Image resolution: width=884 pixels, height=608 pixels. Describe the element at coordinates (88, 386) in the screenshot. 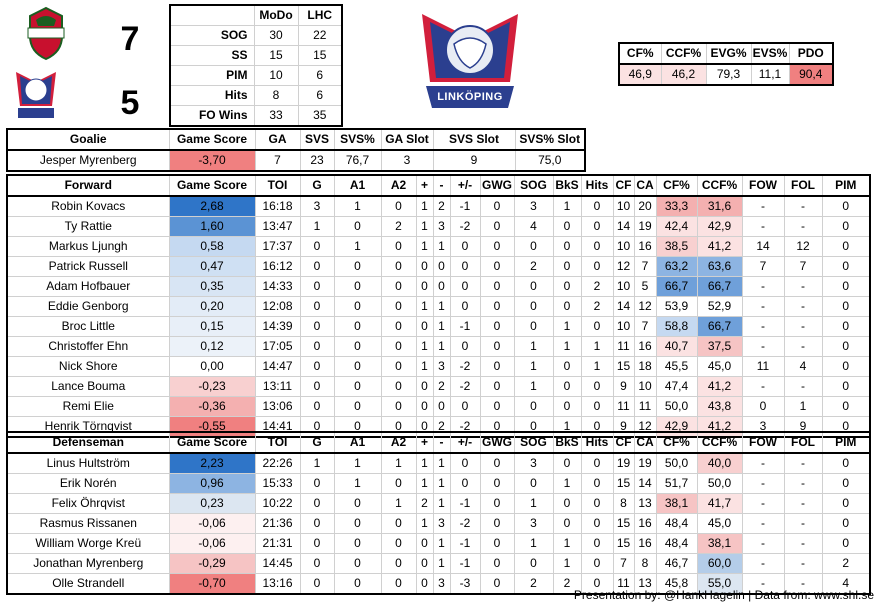

I see `player-name: Lance Bouma` at that location.